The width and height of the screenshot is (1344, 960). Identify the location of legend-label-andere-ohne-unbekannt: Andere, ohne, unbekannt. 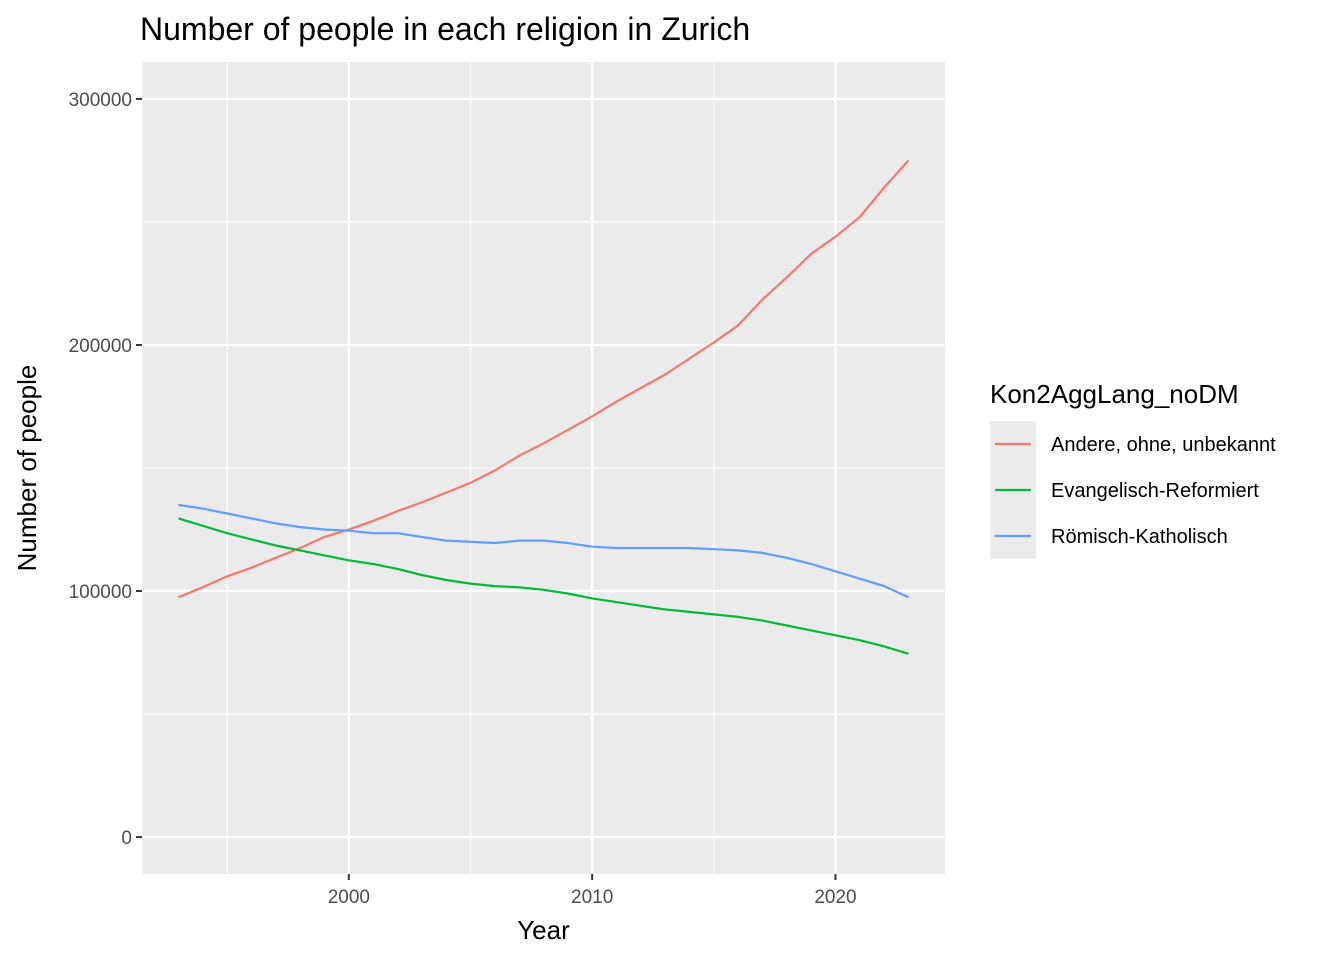
(1163, 445).